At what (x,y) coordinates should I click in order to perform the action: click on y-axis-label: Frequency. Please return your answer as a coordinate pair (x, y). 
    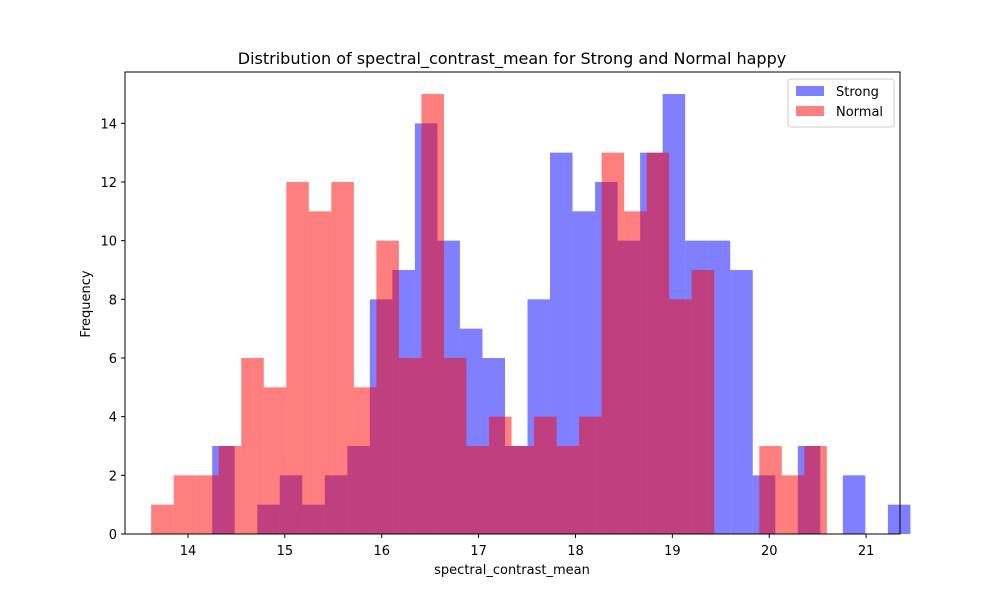
    Looking at the image, I should click on (86, 303).